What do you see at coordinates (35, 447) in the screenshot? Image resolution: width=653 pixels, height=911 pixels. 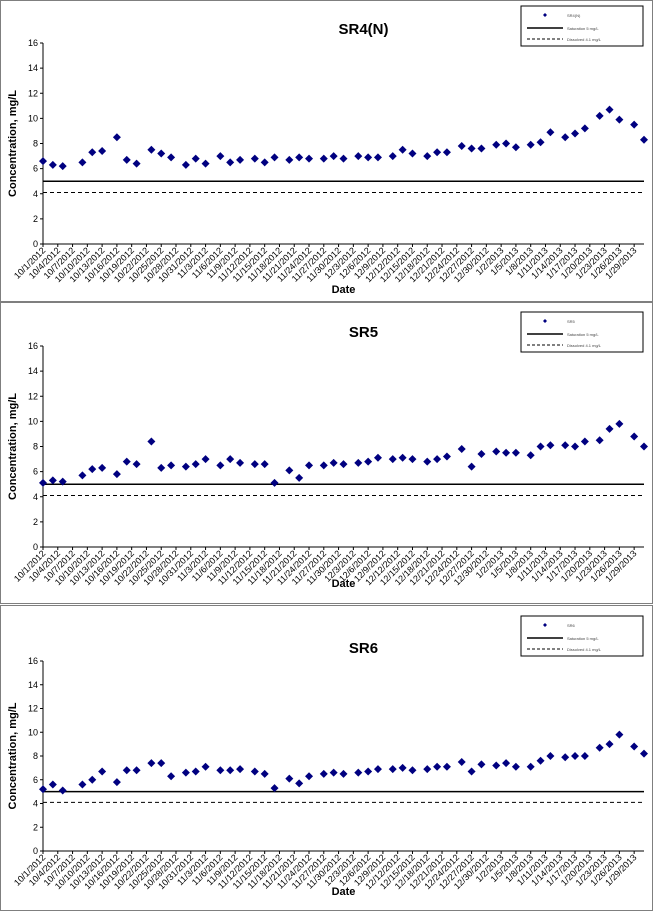 I see `y-tick-label: 8` at bounding box center [35, 447].